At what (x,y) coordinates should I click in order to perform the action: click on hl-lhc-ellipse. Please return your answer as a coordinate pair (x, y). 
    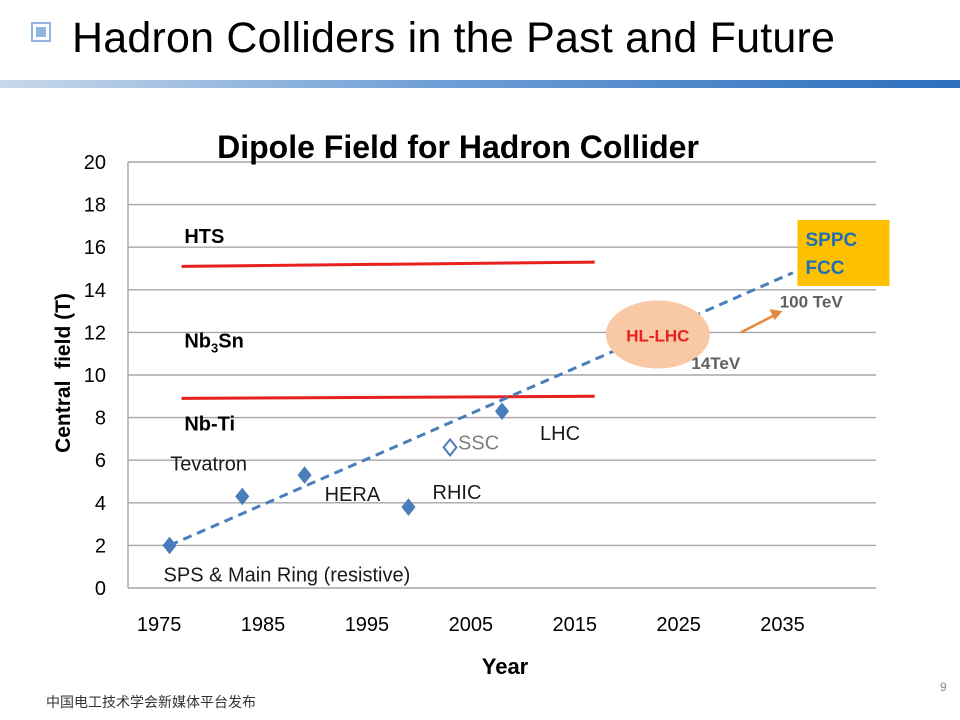
    Looking at the image, I should click on (657, 334).